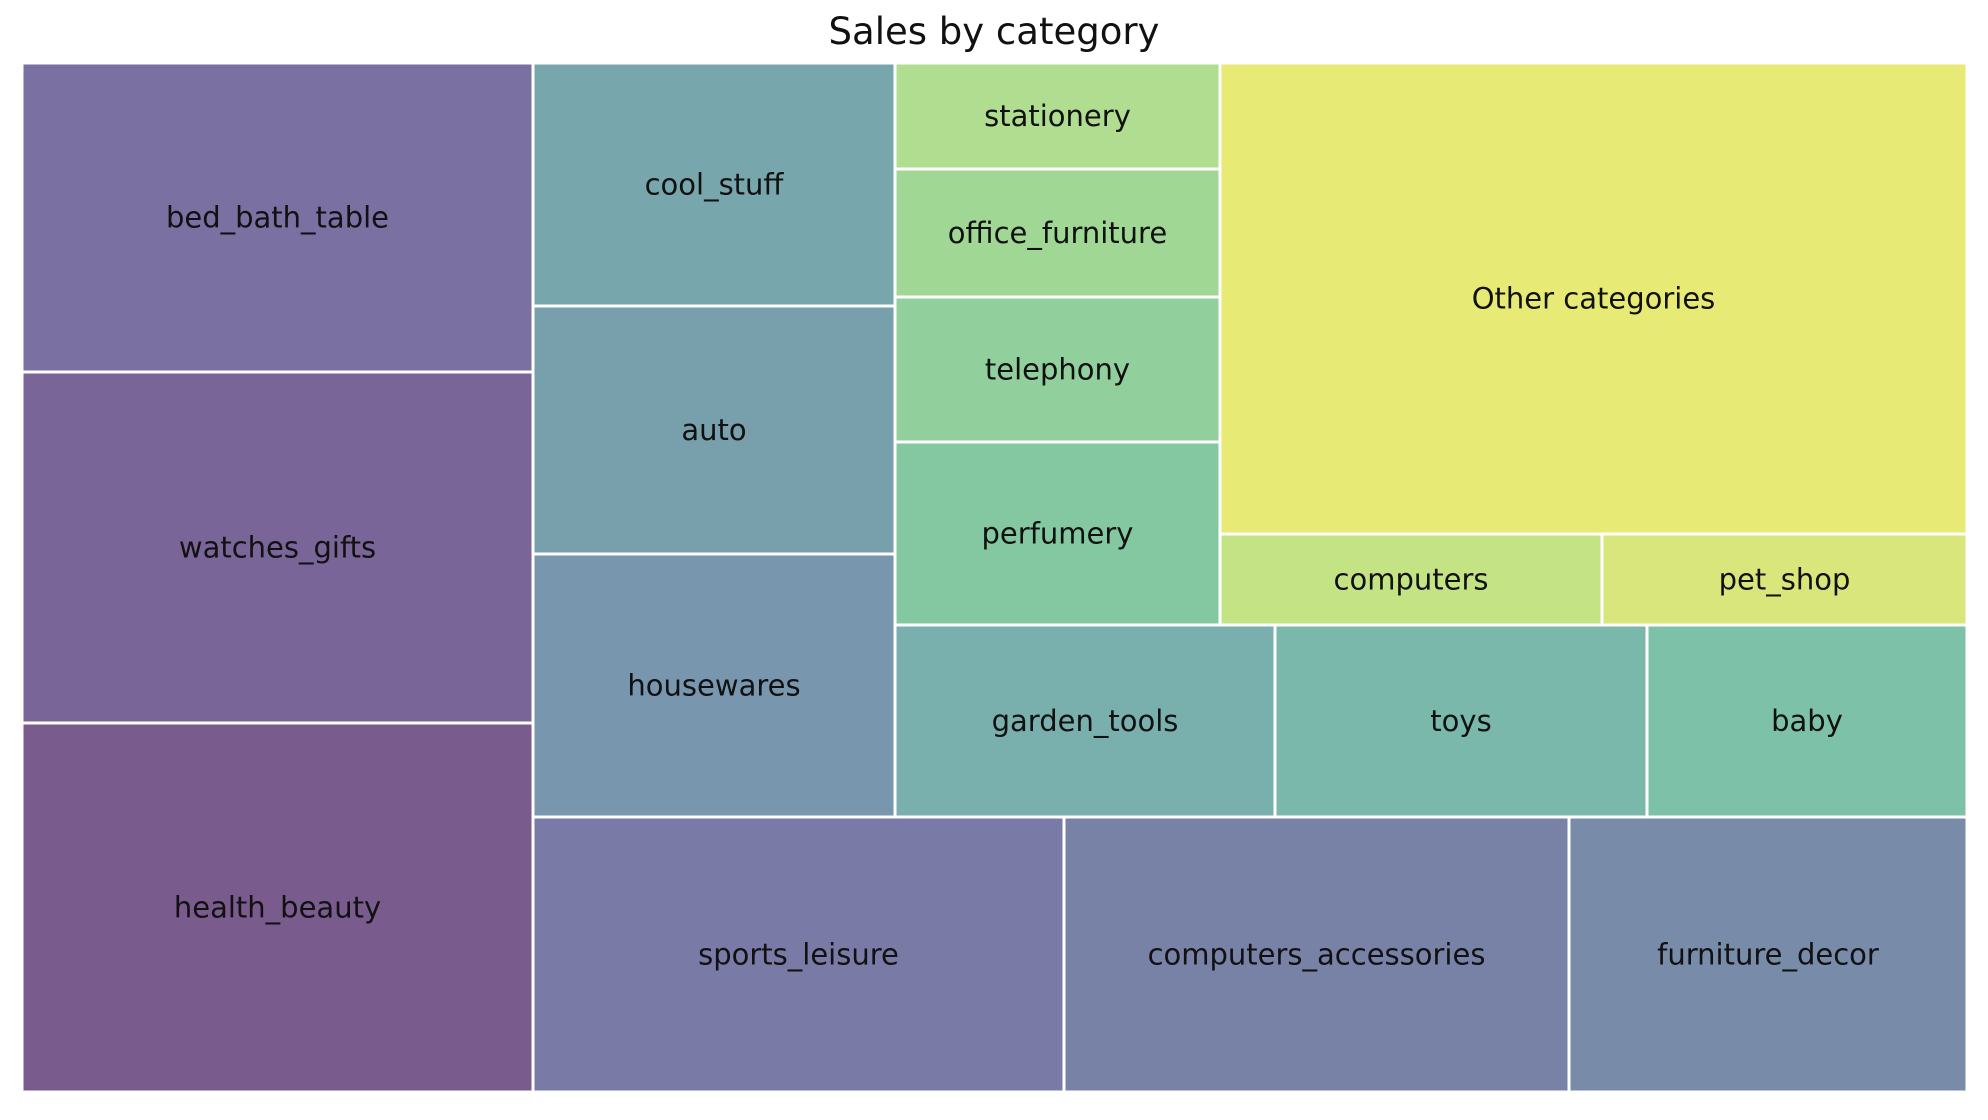 The height and width of the screenshot is (1120, 1988). I want to click on treemap-tile-label: baby, so click(1807, 721).